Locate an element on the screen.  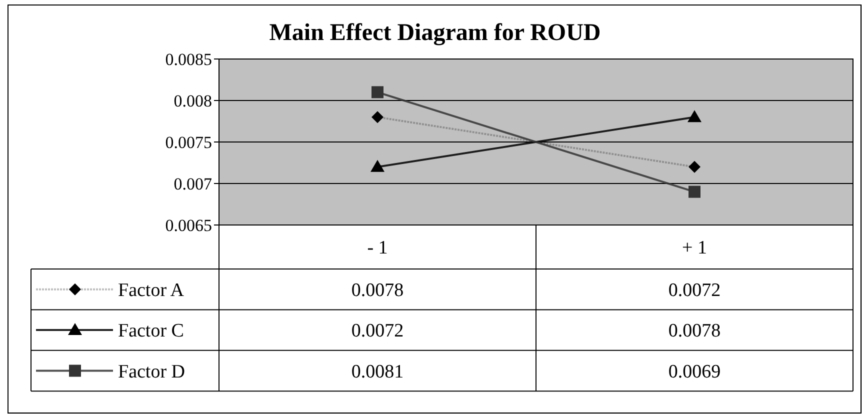
chart-title: Main Effect Diagram for ROUD is located at coordinates (435, 33).